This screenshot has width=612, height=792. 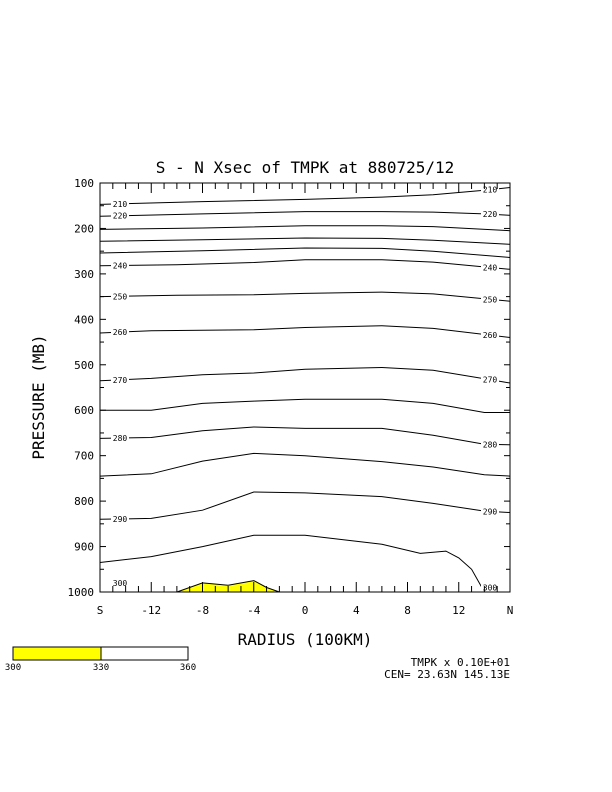 What do you see at coordinates (305, 167) in the screenshot?
I see `chart-title: S - N Xsec of TMPK at 880725/12` at bounding box center [305, 167].